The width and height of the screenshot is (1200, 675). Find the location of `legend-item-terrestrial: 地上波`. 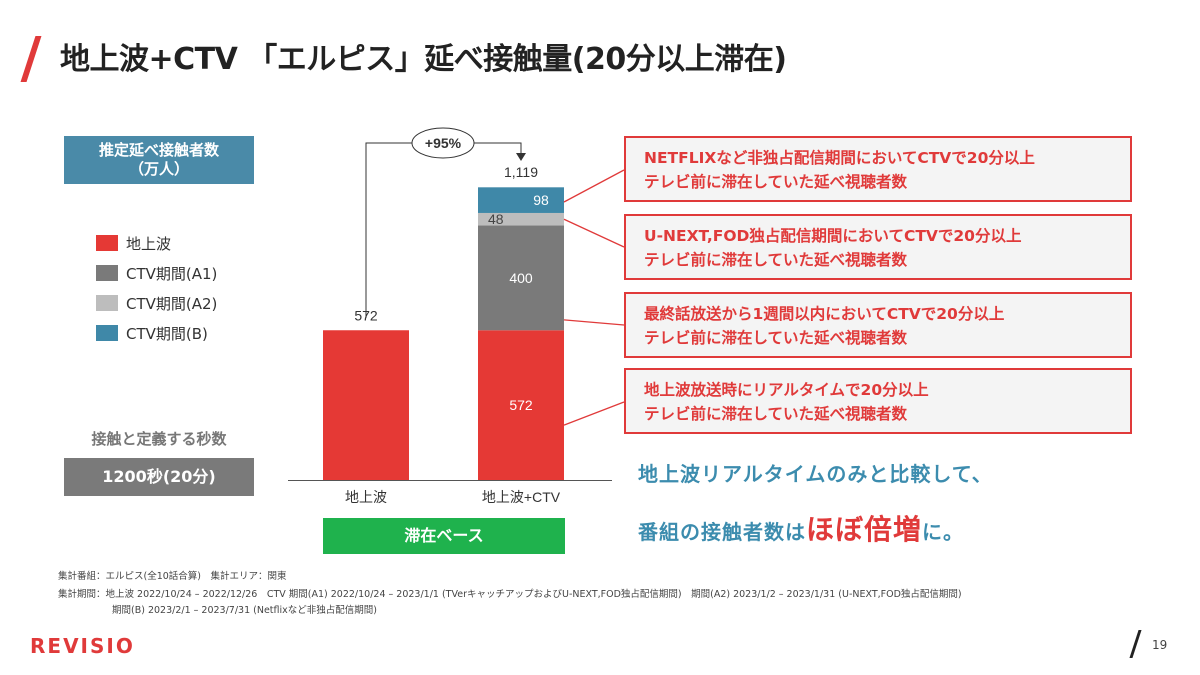

legend-item-terrestrial: 地上波 is located at coordinates (156, 243).